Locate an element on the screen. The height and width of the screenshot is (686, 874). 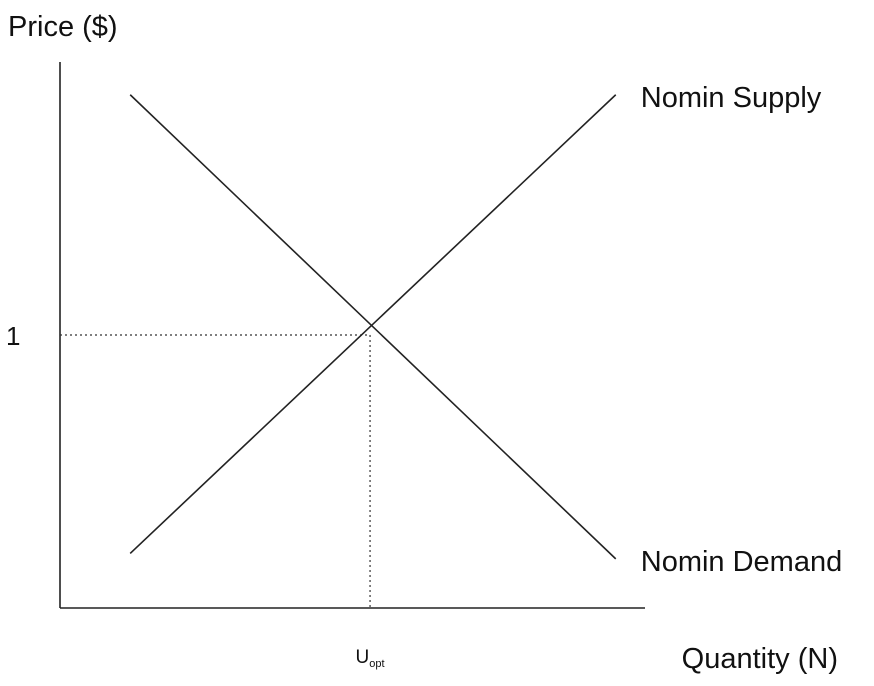
x-tick-label-equilibrium-quantity: Uopt is located at coordinates (370, 658).